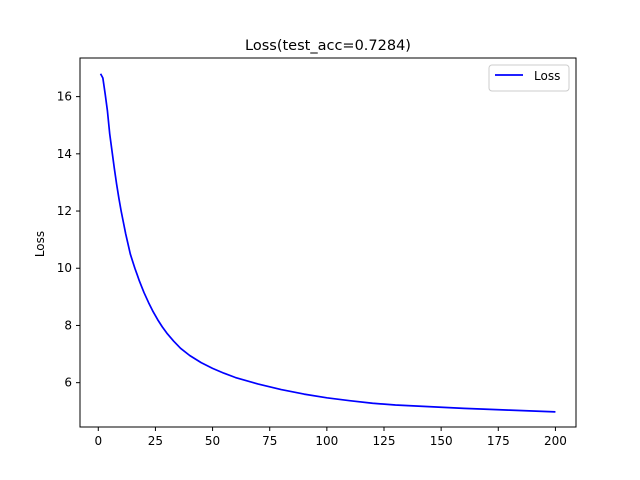 This screenshot has width=640, height=480. What do you see at coordinates (384, 441) in the screenshot?
I see `x-tick-label: 125` at bounding box center [384, 441].